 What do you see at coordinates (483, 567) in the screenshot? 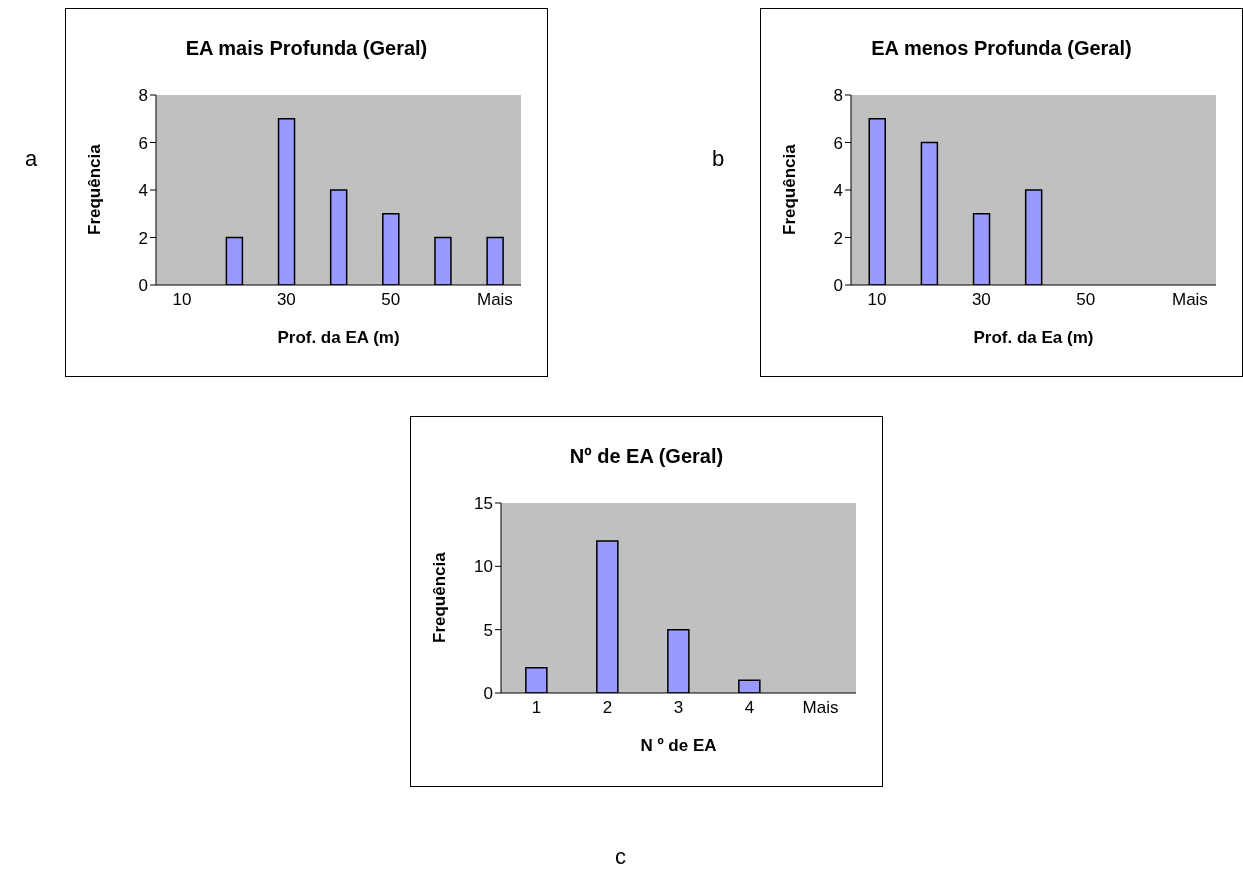
I see `y-tick-label: 10` at bounding box center [483, 567].